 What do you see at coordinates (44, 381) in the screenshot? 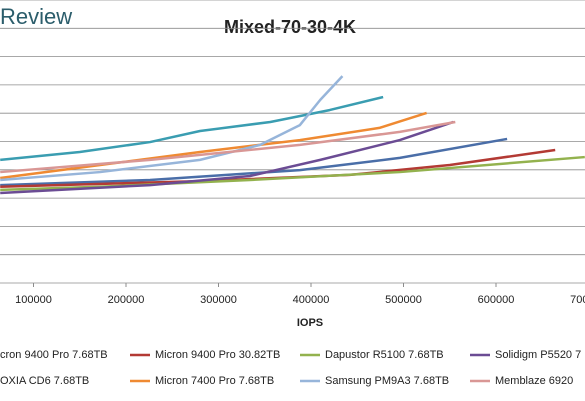
I see `legend-label: OXIA CD6 7.68TB` at bounding box center [44, 381].